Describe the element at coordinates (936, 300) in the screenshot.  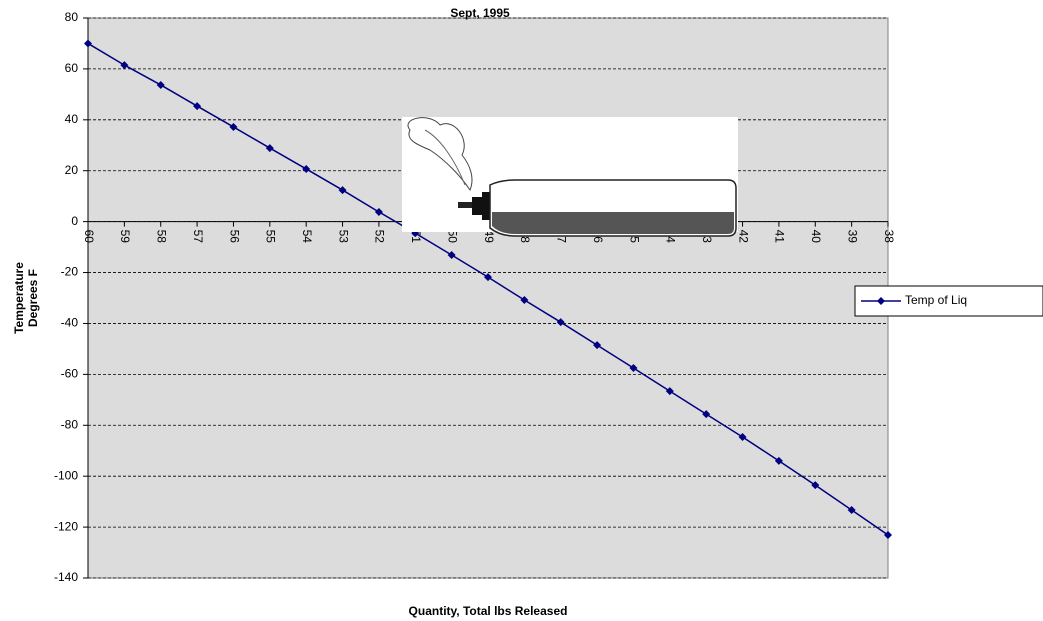
I see `legend-label: Temp of Liq` at that location.